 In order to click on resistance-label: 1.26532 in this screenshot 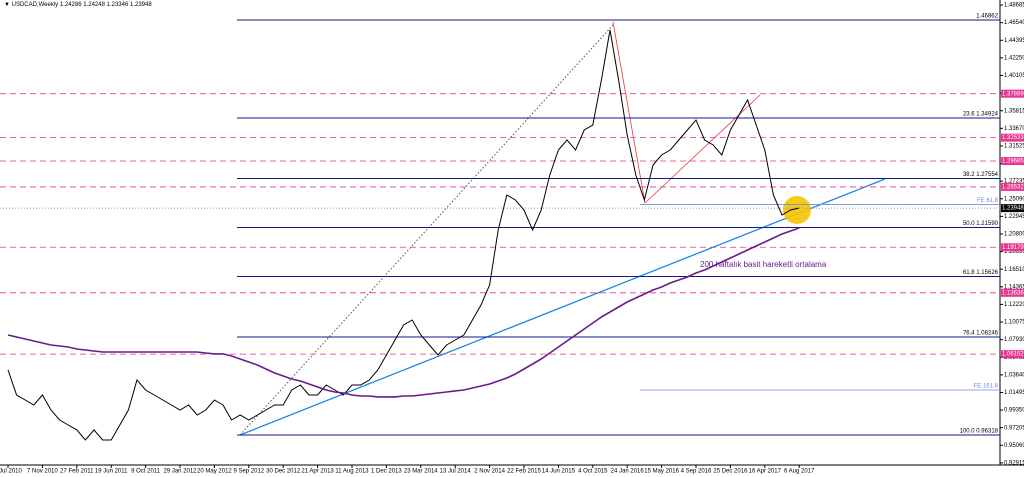, I will do `click(1013, 187)`.